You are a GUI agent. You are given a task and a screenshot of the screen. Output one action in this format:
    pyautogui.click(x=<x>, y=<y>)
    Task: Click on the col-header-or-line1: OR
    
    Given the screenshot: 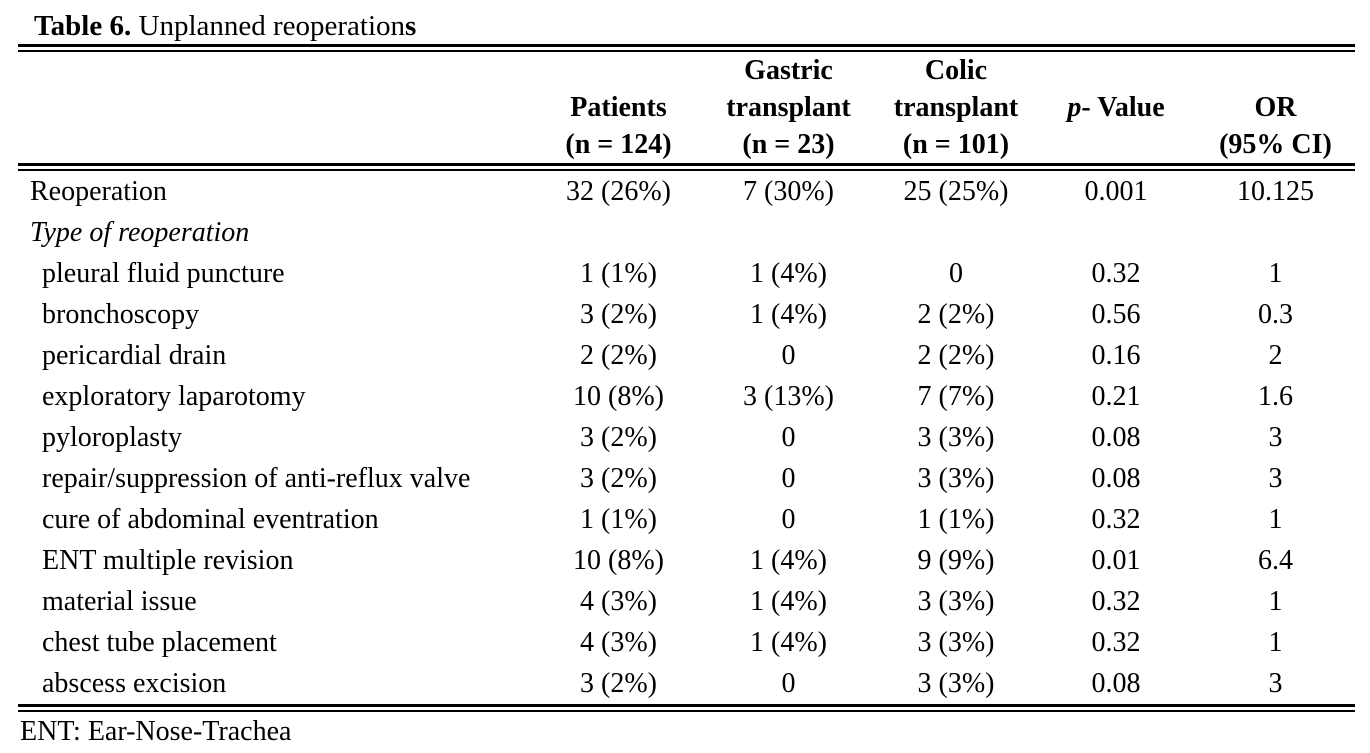 What is the action you would take?
    pyautogui.click(x=1275, y=107)
    